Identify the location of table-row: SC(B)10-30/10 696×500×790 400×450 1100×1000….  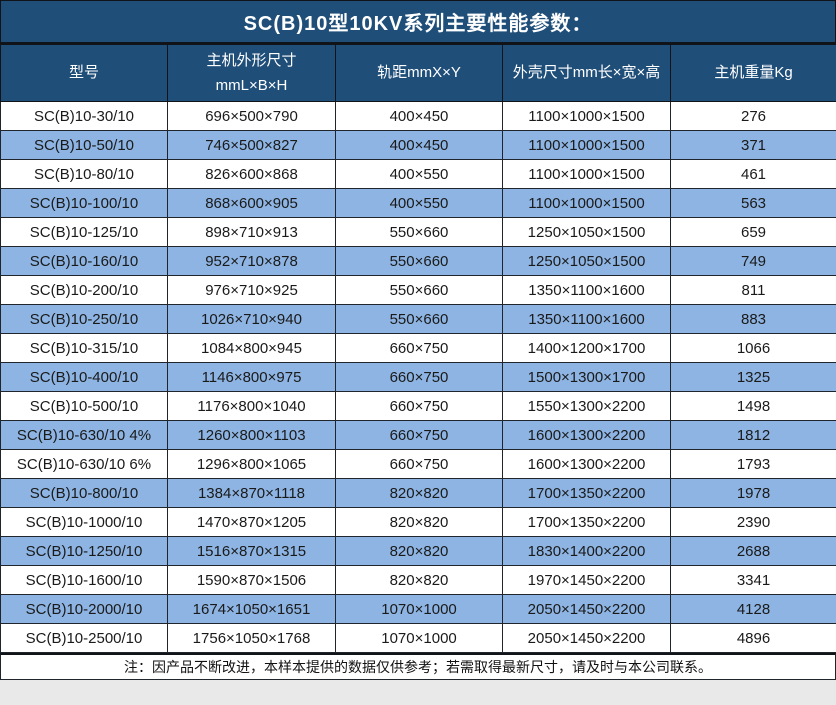
(418, 116).